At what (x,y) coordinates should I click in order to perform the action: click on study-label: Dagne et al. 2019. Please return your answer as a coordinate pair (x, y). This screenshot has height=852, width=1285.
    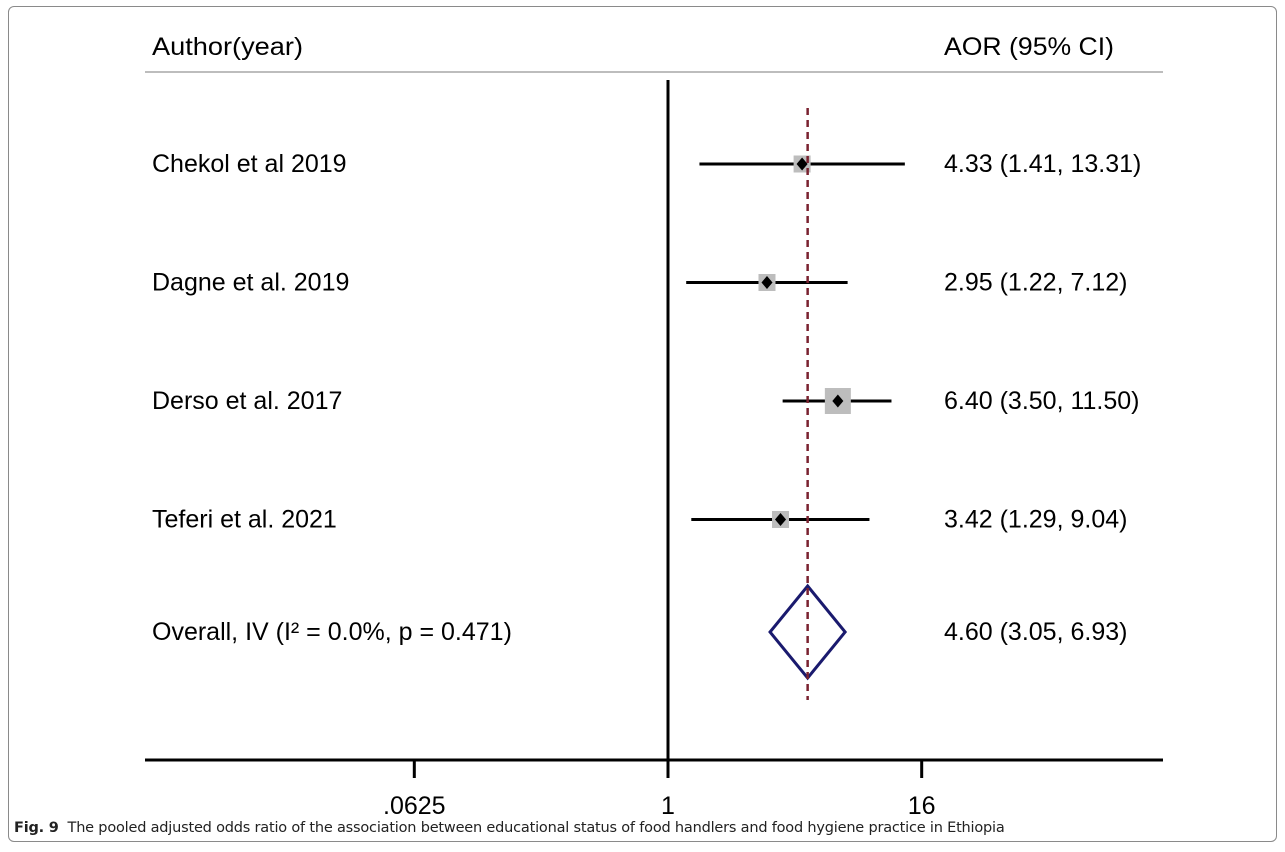
    Looking at the image, I should click on (250, 283).